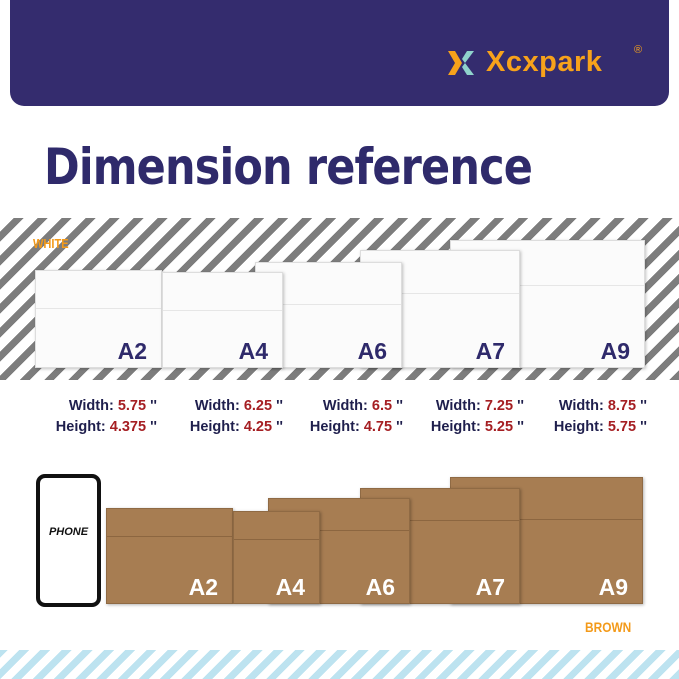  What do you see at coordinates (169, 556) in the screenshot?
I see `brown-envelope-a2: A2` at bounding box center [169, 556].